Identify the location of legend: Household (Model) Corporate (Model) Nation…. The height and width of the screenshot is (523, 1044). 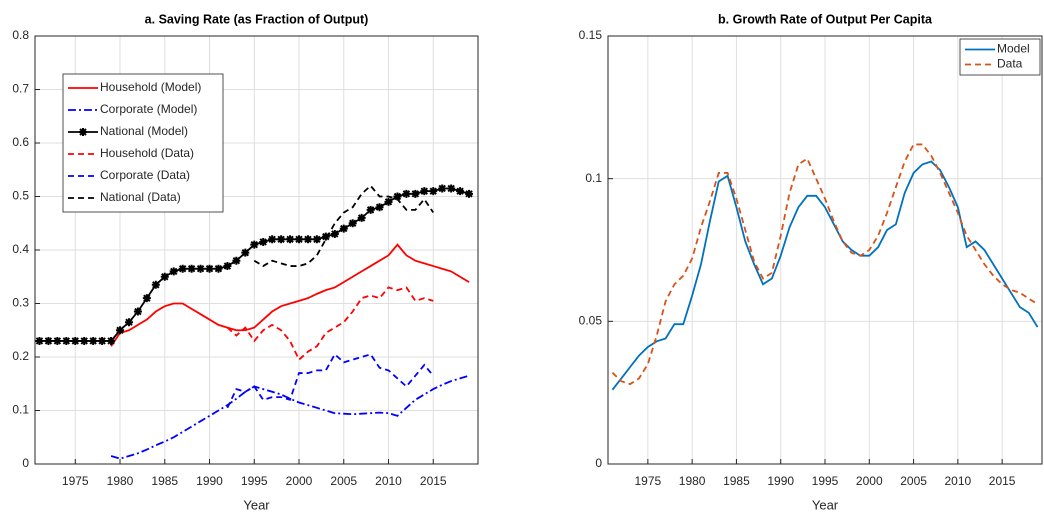
(143, 143).